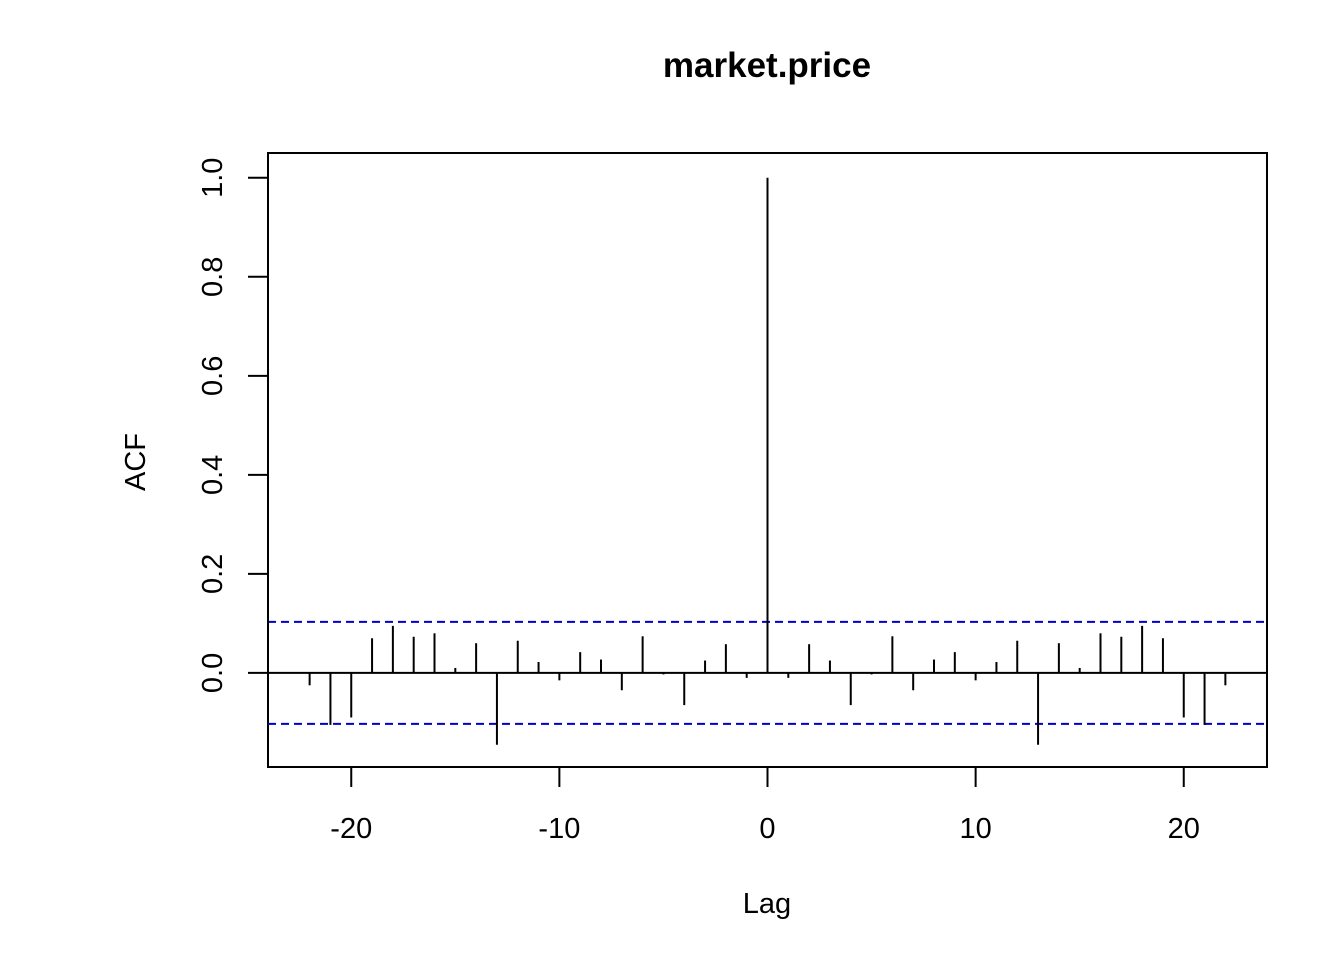  What do you see at coordinates (767, 65) in the screenshot?
I see `chart-title: market.price` at bounding box center [767, 65].